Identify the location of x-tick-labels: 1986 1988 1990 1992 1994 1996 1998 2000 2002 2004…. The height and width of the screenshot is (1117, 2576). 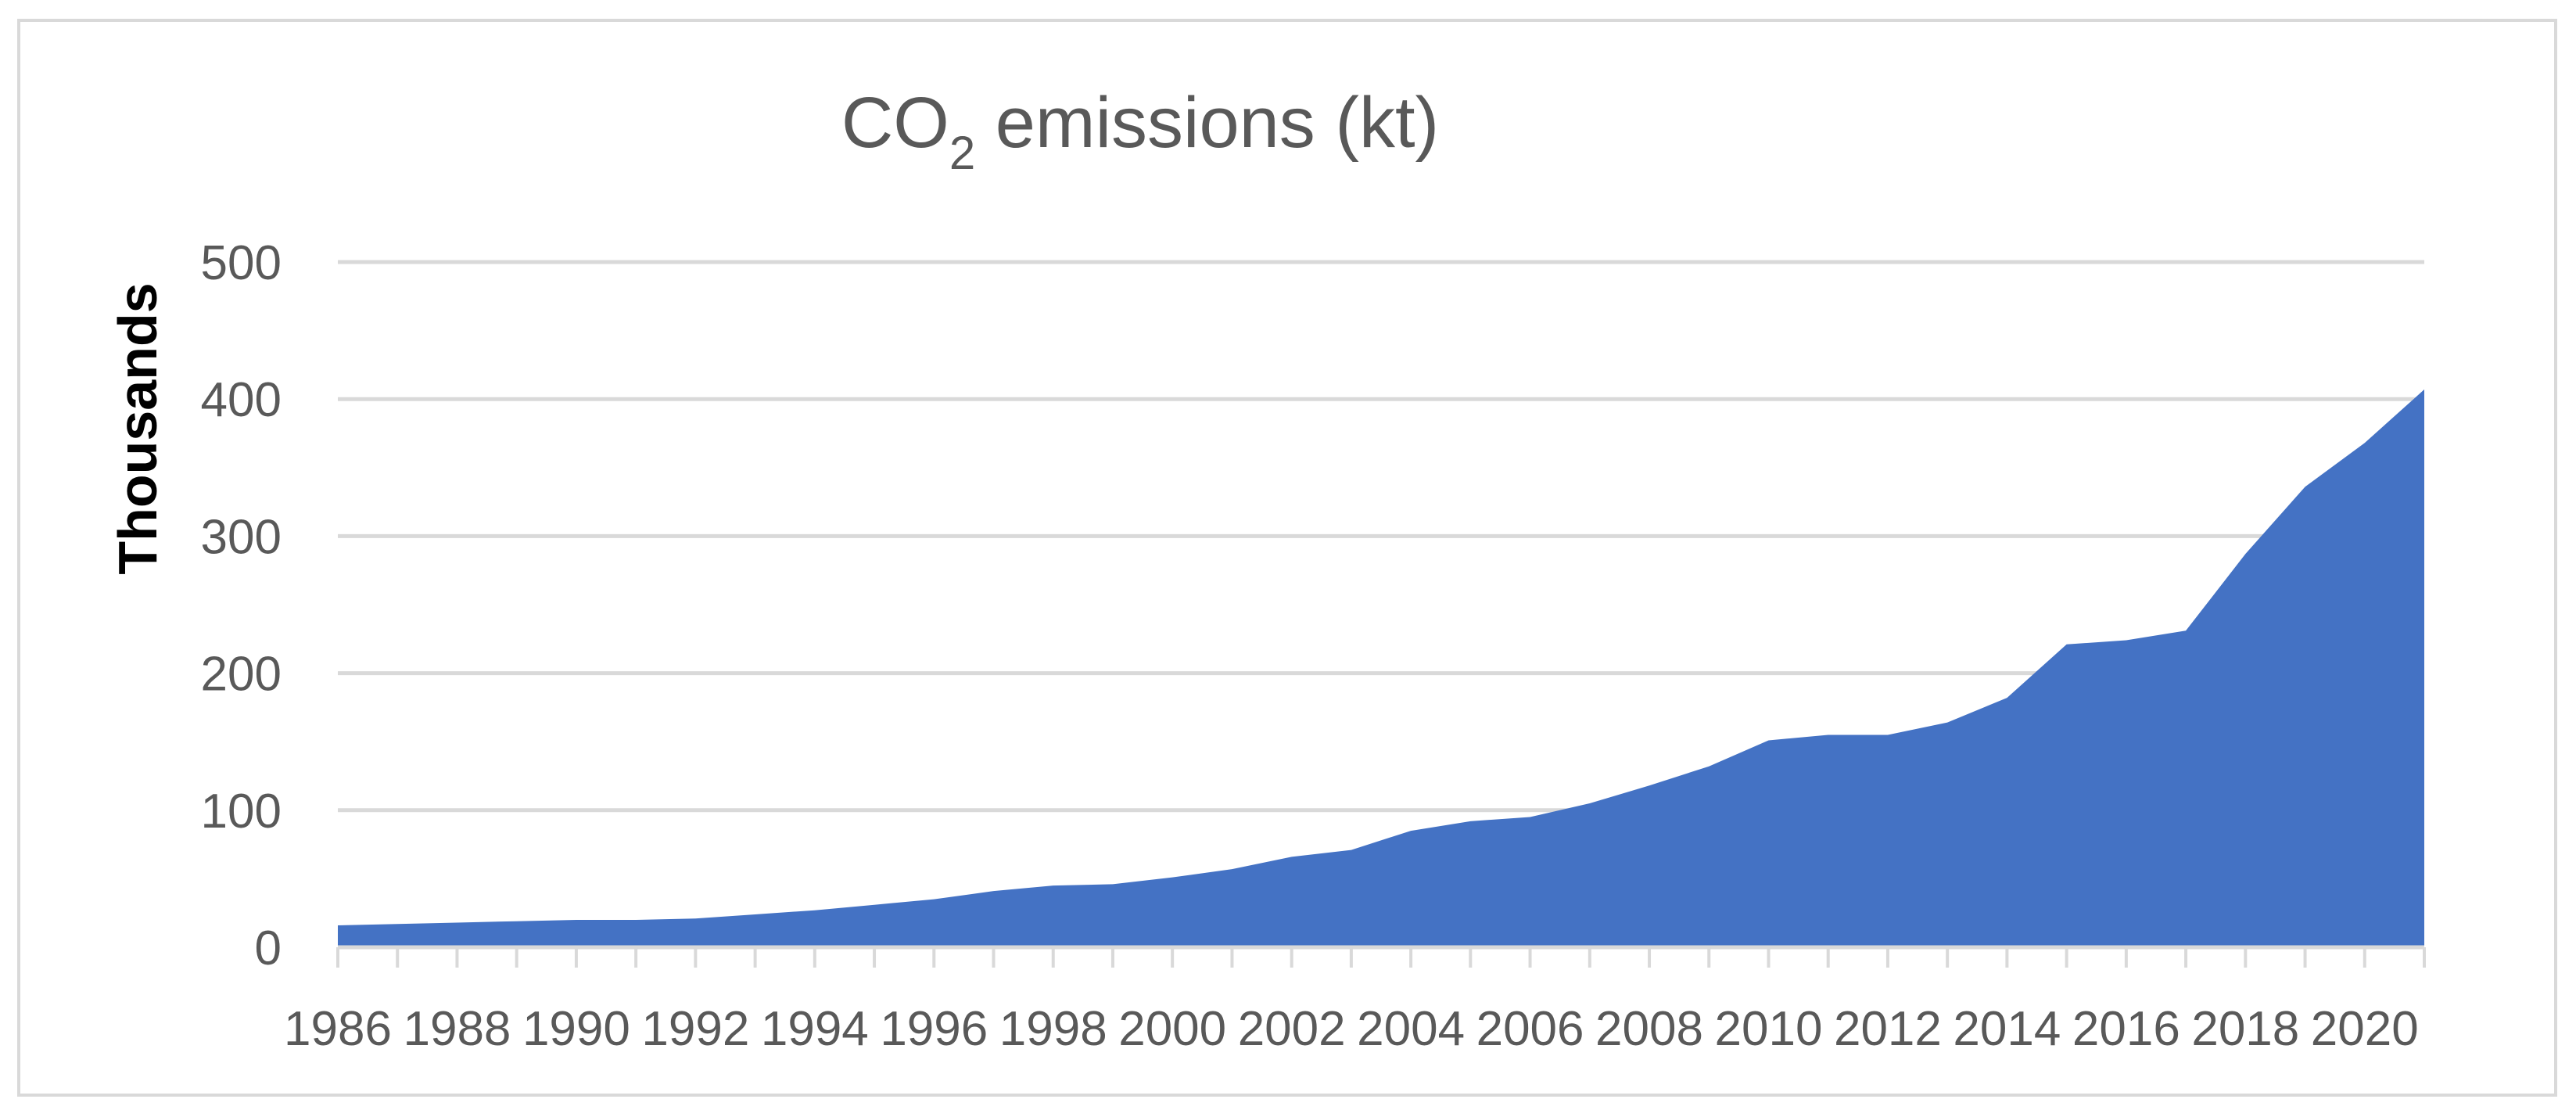
(1351, 1029).